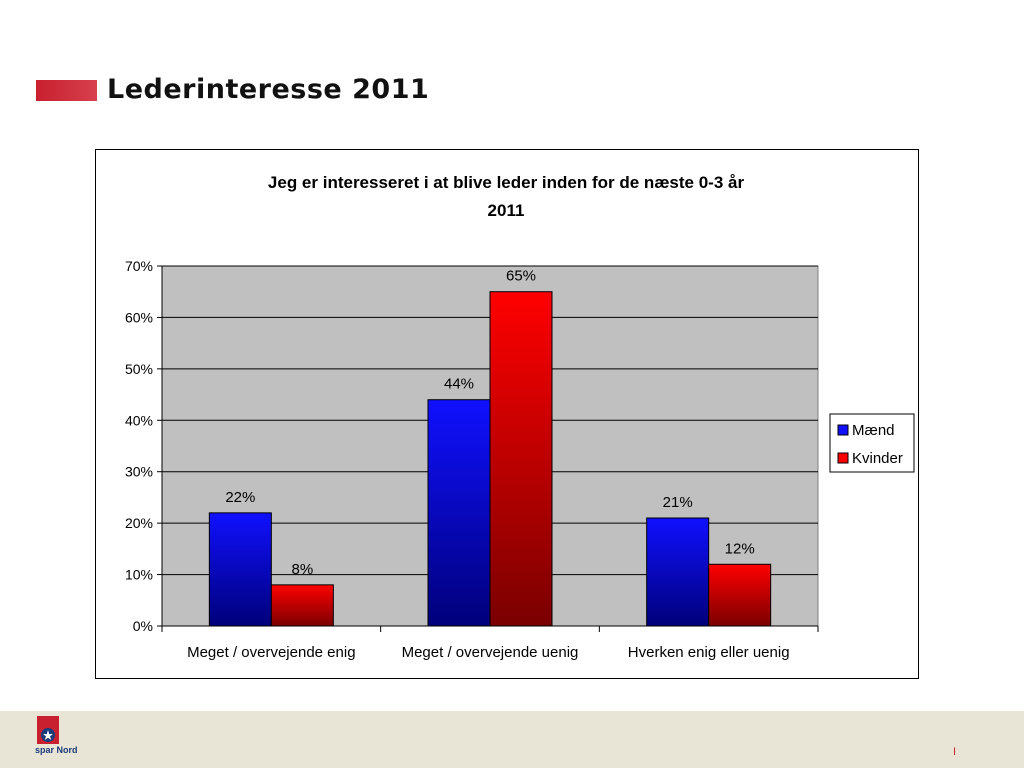 This screenshot has width=1024, height=768. Describe the element at coordinates (873, 430) in the screenshot. I see `legend-label: Mænd` at that location.